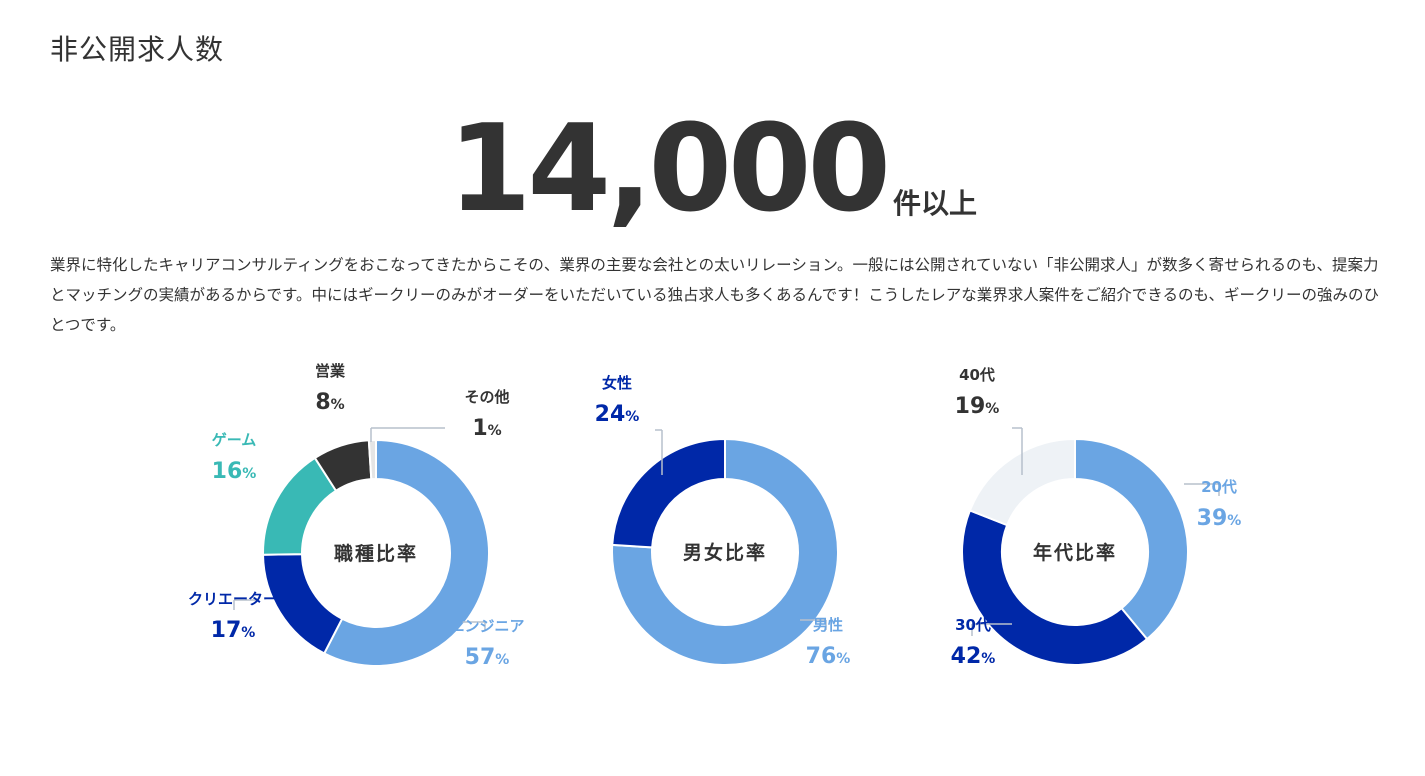 This screenshot has width=1425, height=776. Describe the element at coordinates (1219, 518) in the screenshot. I see `slice-value: 39%` at that location.